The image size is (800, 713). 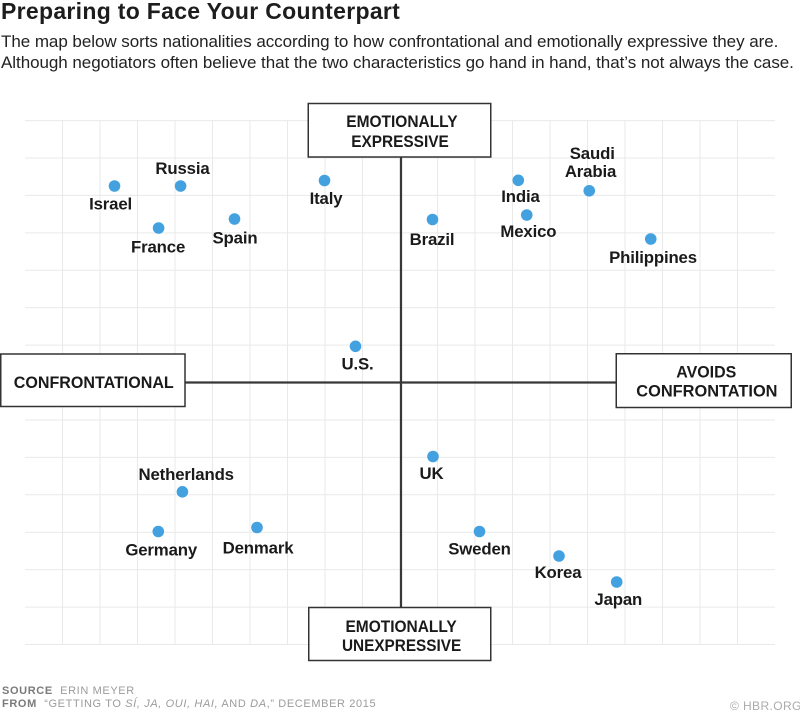 What do you see at coordinates (706, 390) in the screenshot?
I see `svg-text: CONFRONTATION` at bounding box center [706, 390].